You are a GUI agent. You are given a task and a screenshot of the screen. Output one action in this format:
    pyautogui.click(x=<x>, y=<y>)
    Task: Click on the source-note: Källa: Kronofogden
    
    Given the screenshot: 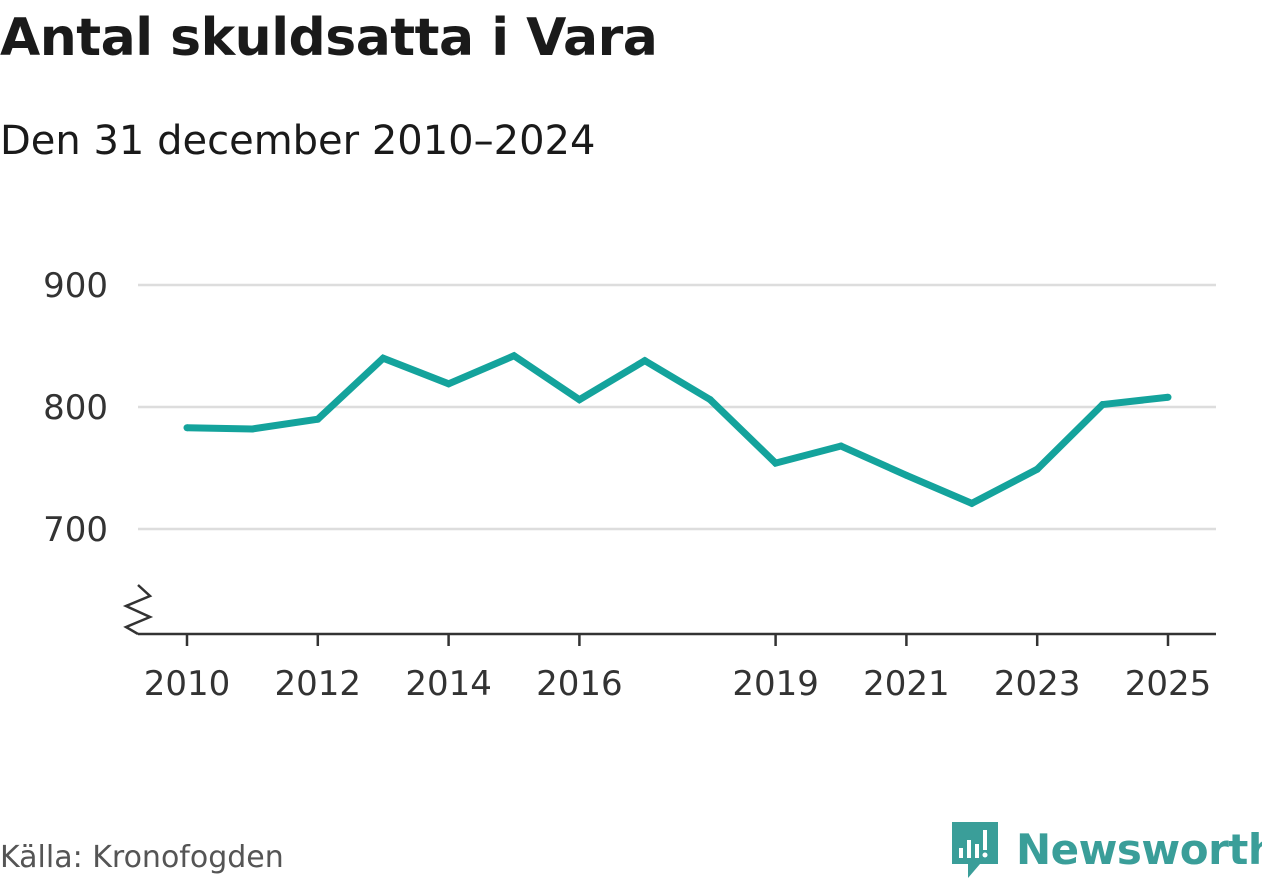 What is the action you would take?
    pyautogui.click(x=142, y=857)
    